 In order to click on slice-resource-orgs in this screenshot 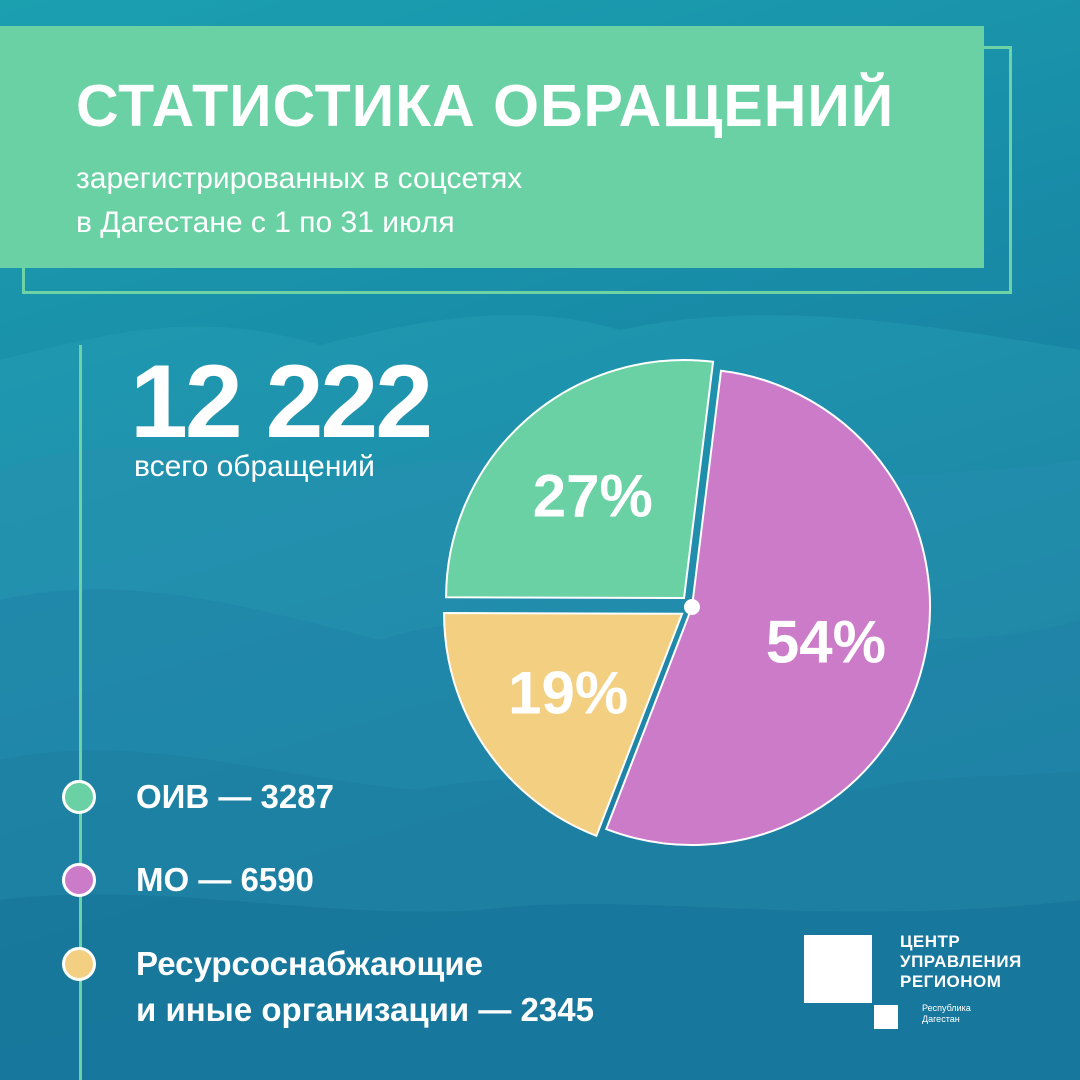, I will do `click(563, 725)`.